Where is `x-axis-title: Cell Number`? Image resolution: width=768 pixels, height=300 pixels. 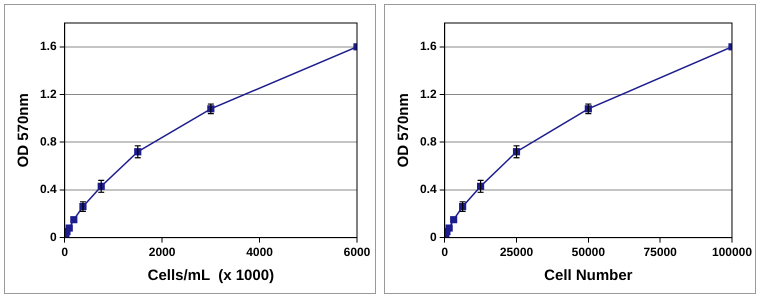 x-axis-title: Cell Number is located at coordinates (588, 275).